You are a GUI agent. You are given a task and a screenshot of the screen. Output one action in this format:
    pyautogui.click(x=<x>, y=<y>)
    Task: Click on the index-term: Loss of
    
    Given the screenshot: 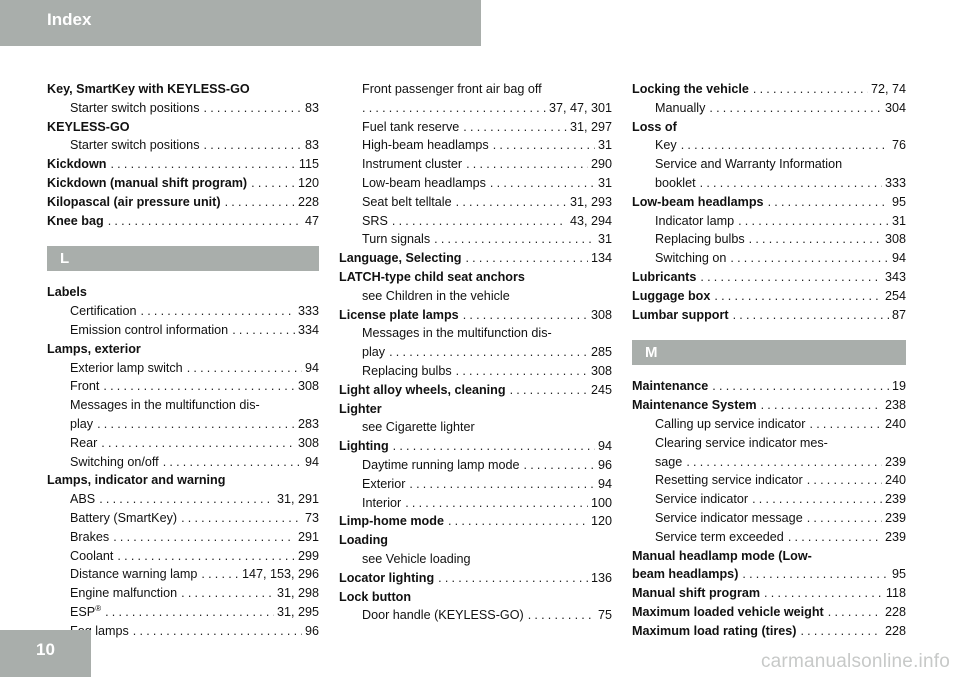 What is the action you would take?
    pyautogui.click(x=769, y=127)
    